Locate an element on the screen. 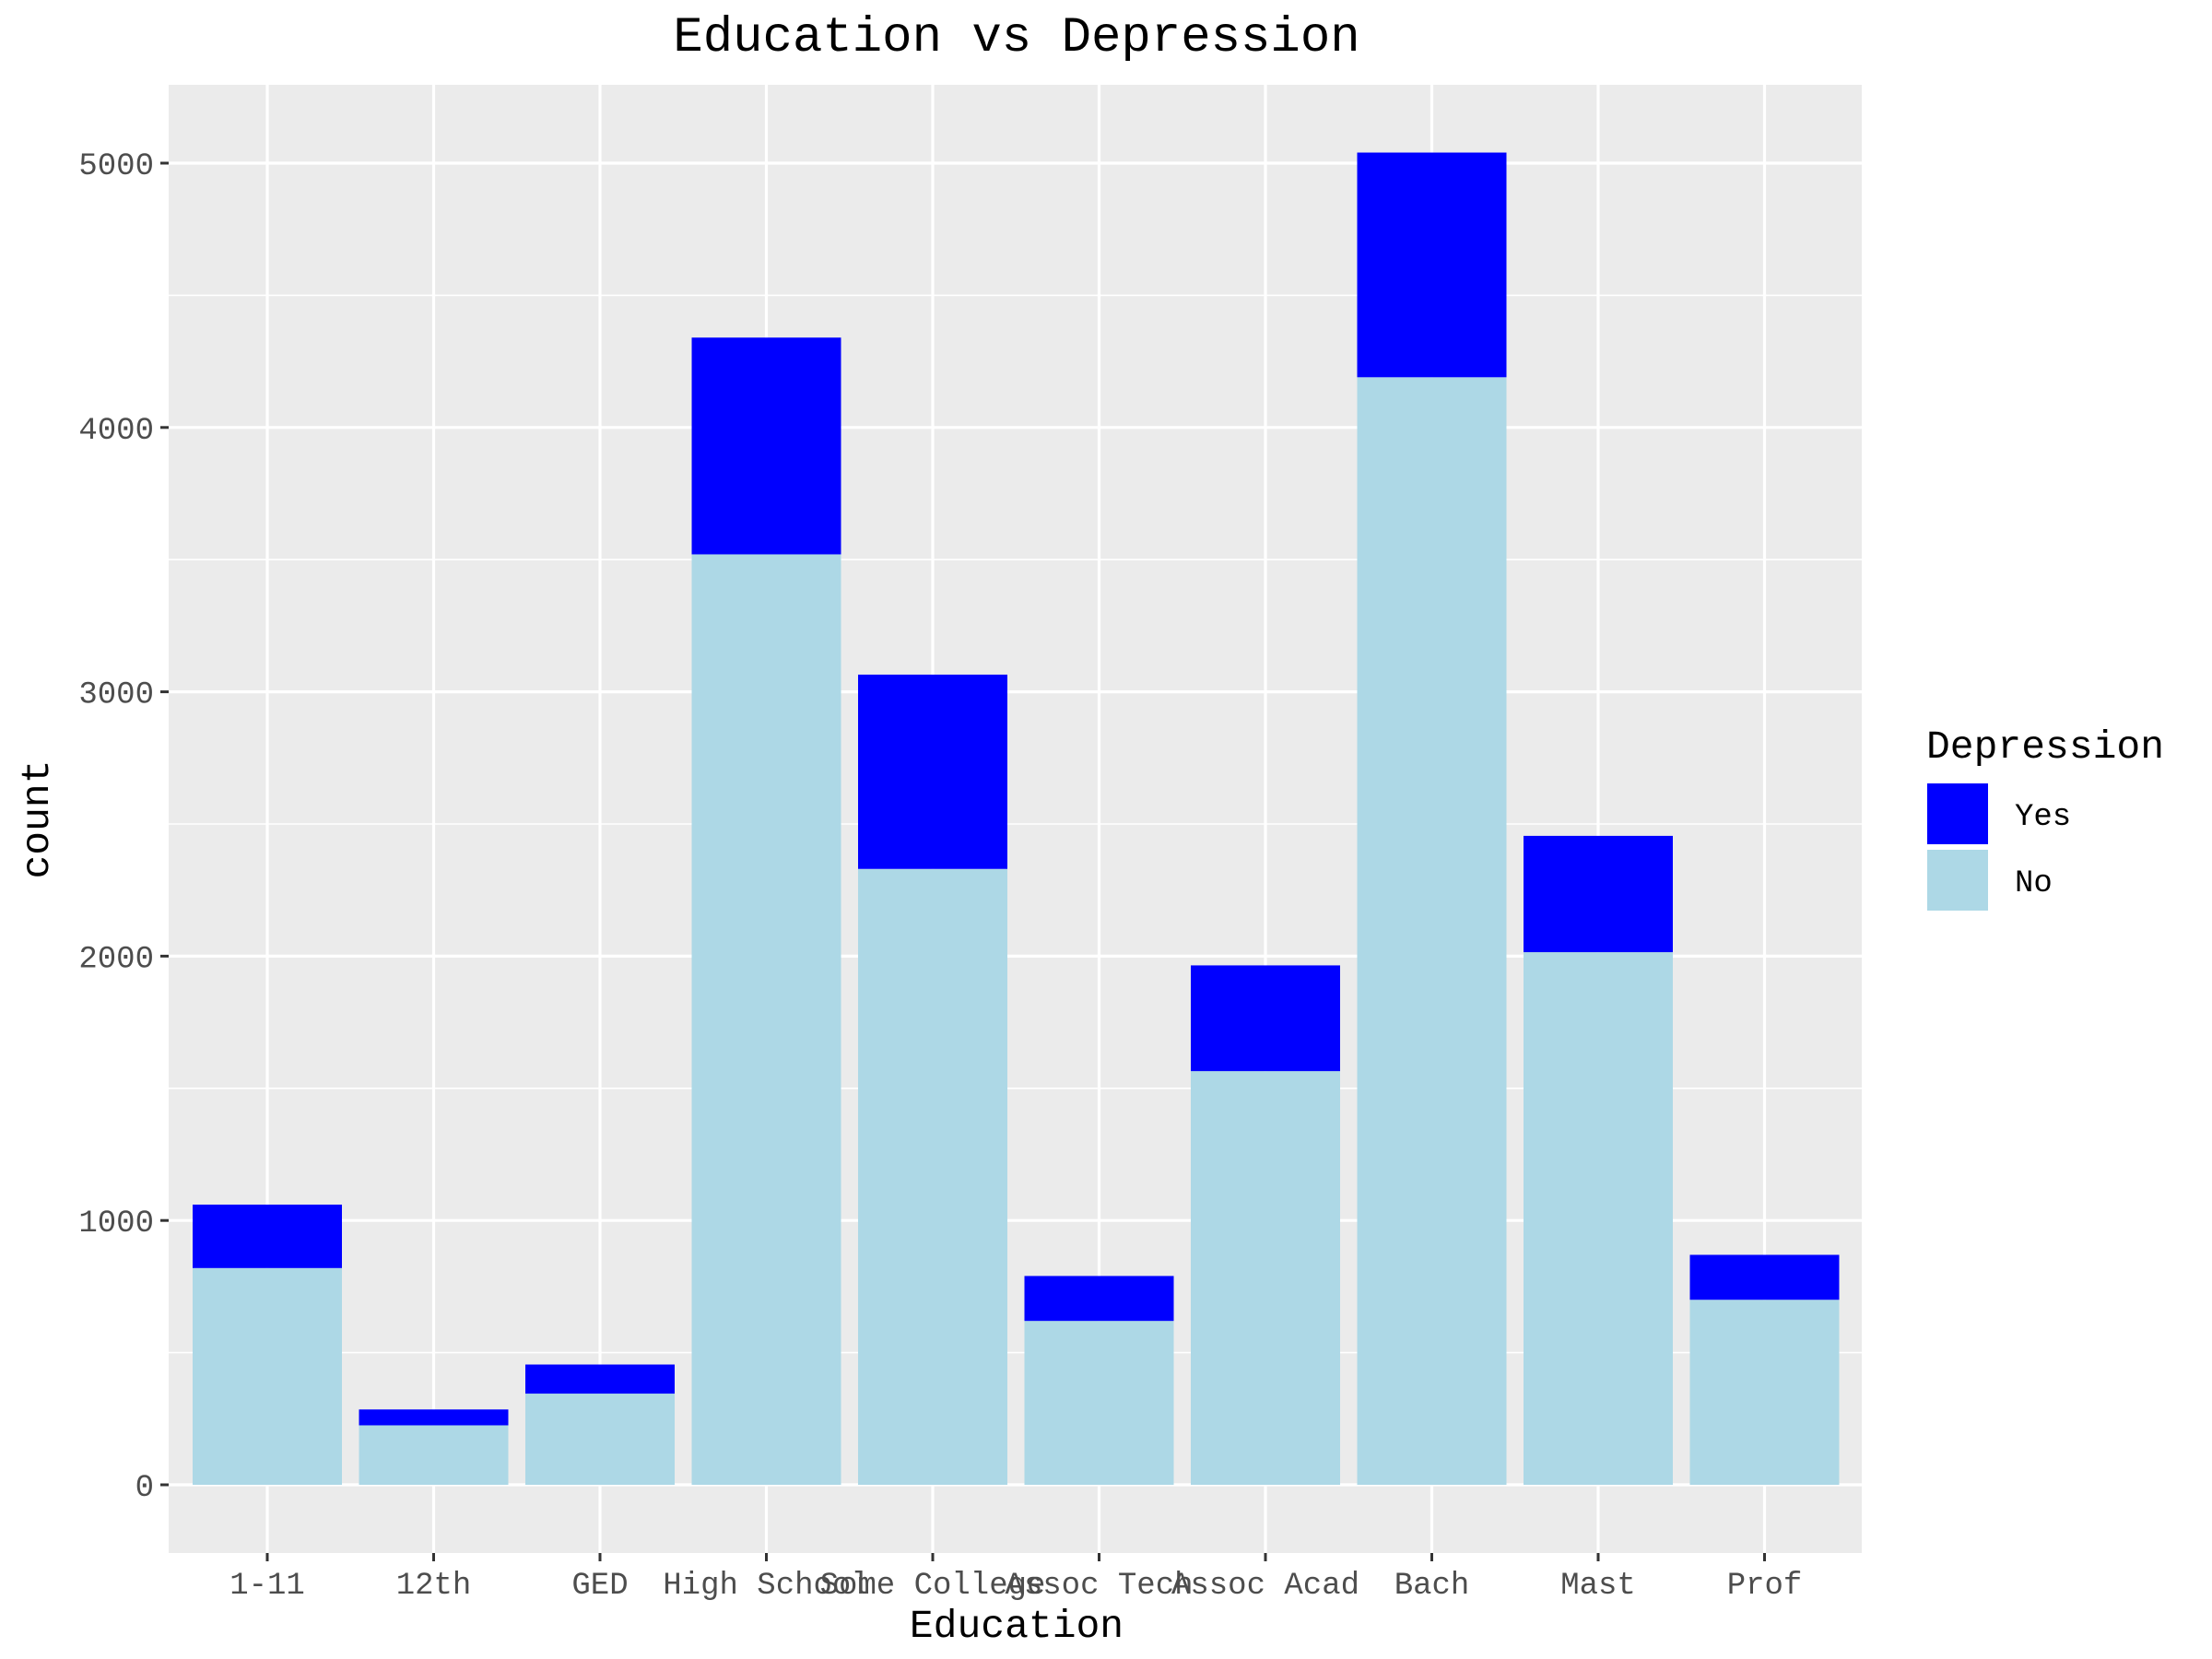 This screenshot has width=2212, height=1659. x-axis-title: Education is located at coordinates (1017, 1626).